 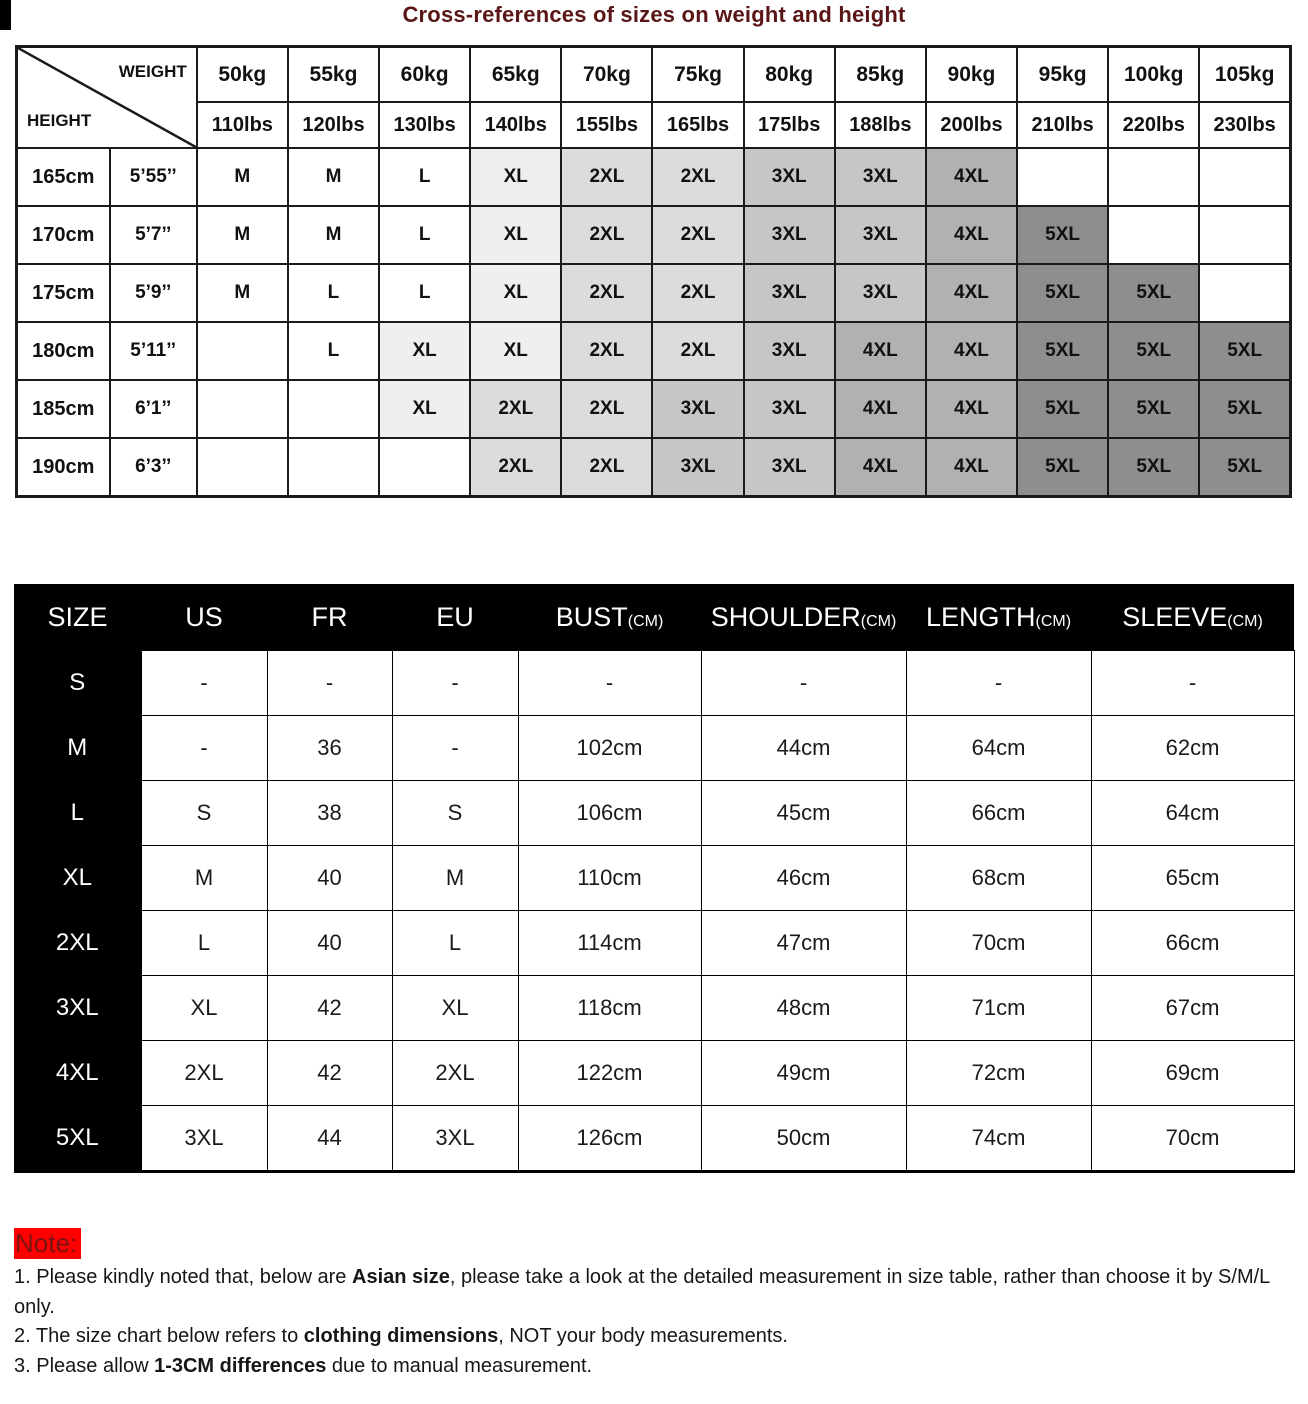 I want to click on shoulder-cell: 47cm, so click(x=803, y=943).